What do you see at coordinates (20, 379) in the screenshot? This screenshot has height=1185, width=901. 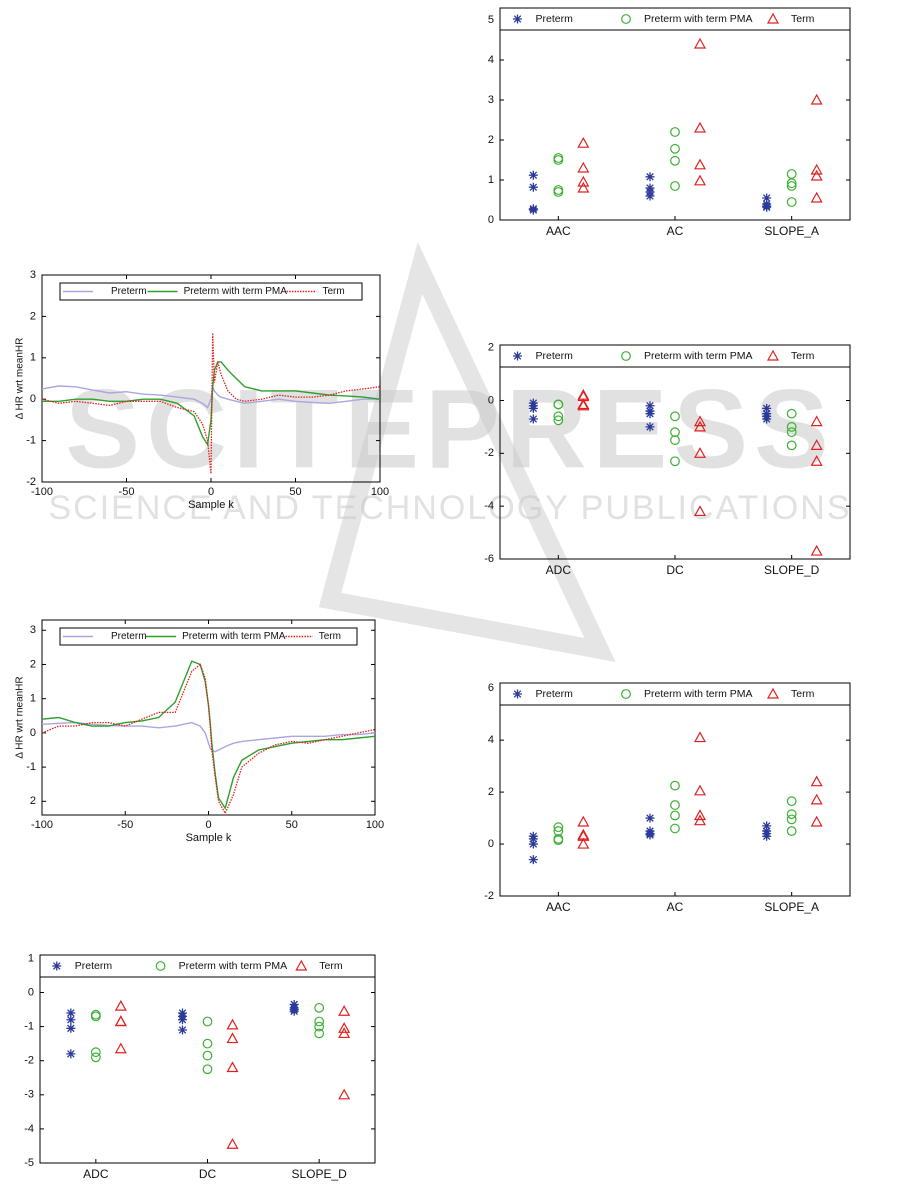 I see `y-axis-label: Δ HR wrt meanHR` at bounding box center [20, 379].